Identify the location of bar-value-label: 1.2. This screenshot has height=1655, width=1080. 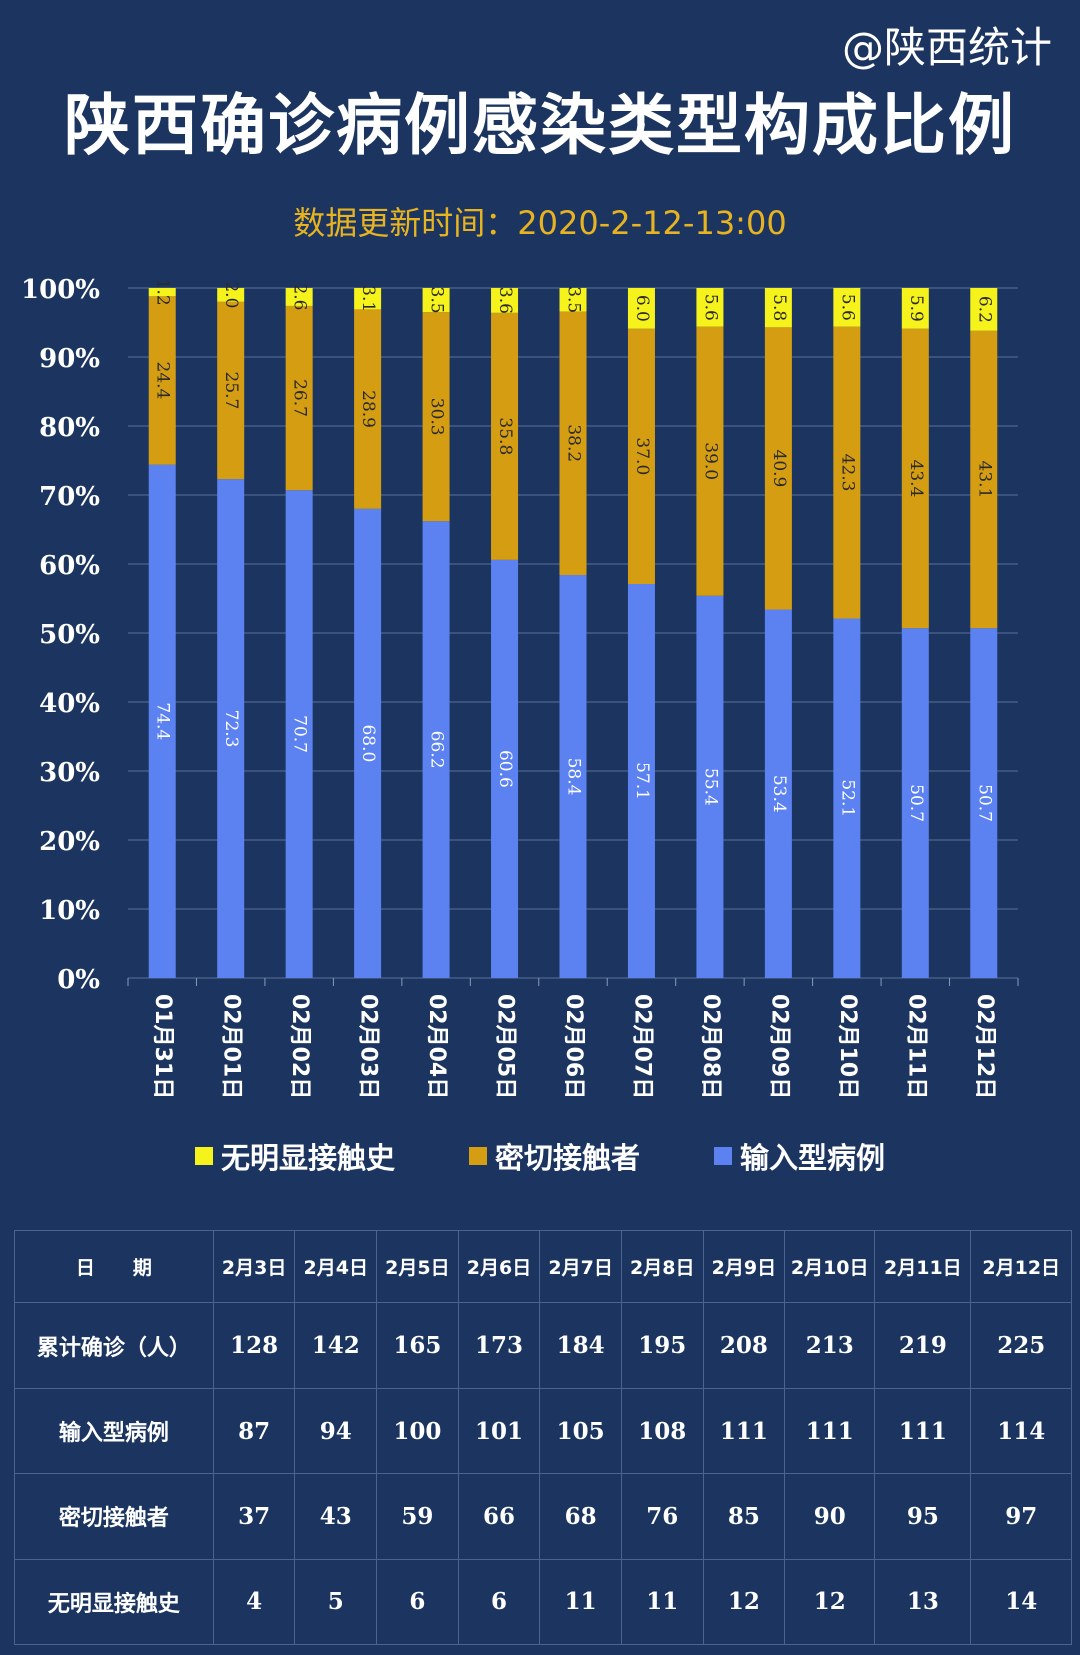
(163, 292).